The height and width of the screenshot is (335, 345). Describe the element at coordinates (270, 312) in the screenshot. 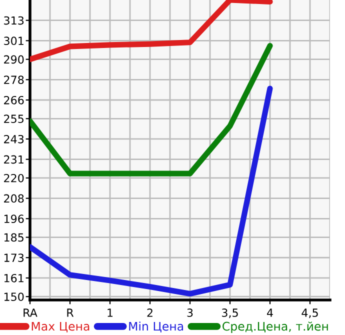

I see `x-tick-label: 4` at that location.